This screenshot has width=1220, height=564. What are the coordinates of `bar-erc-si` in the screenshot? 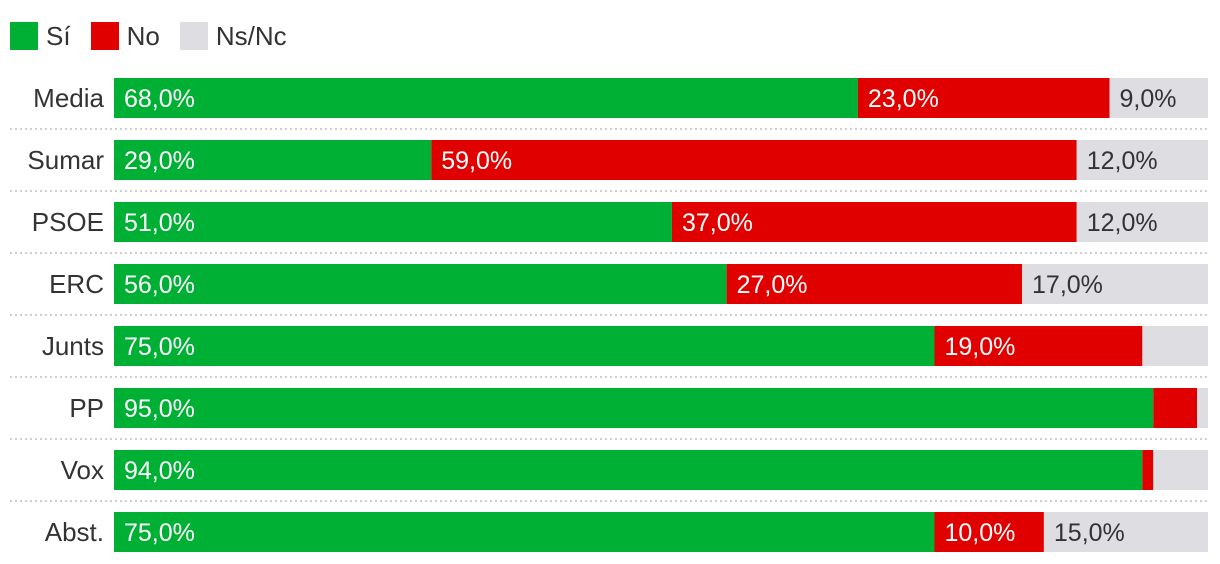 It's located at (420, 284).